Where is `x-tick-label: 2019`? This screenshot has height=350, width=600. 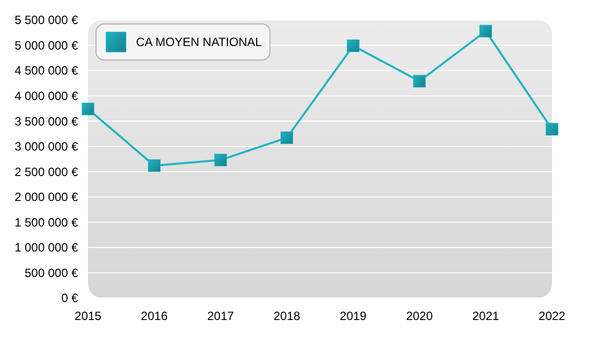 x-tick-label: 2019 is located at coordinates (353, 316).